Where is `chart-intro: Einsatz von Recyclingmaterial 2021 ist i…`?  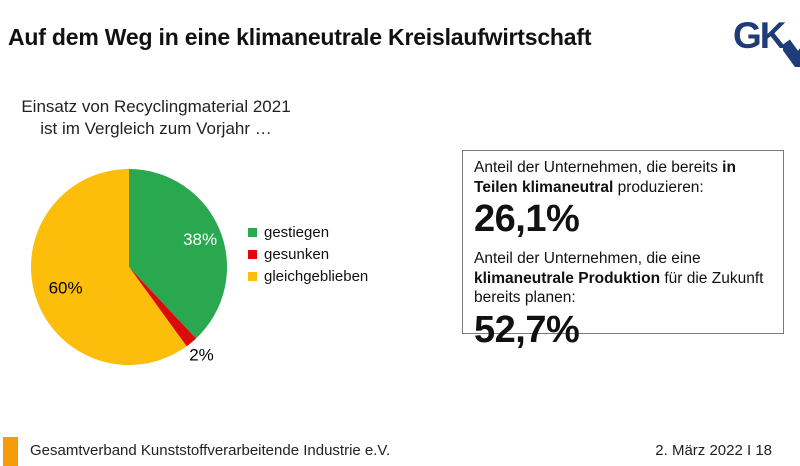
chart-intro: Einsatz von Recyclingmaterial 2021 ist i… is located at coordinates (156, 118).